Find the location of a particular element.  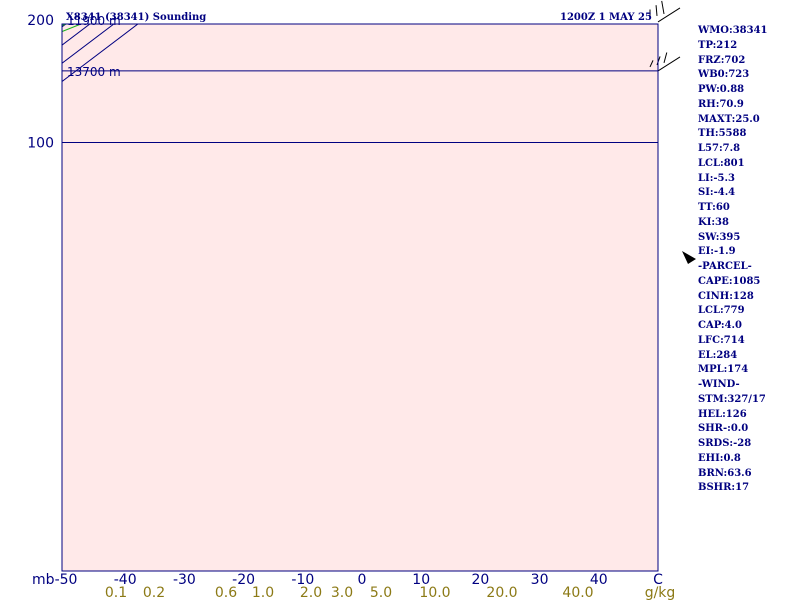

index-entry: HEL:126 is located at coordinates (722, 414).